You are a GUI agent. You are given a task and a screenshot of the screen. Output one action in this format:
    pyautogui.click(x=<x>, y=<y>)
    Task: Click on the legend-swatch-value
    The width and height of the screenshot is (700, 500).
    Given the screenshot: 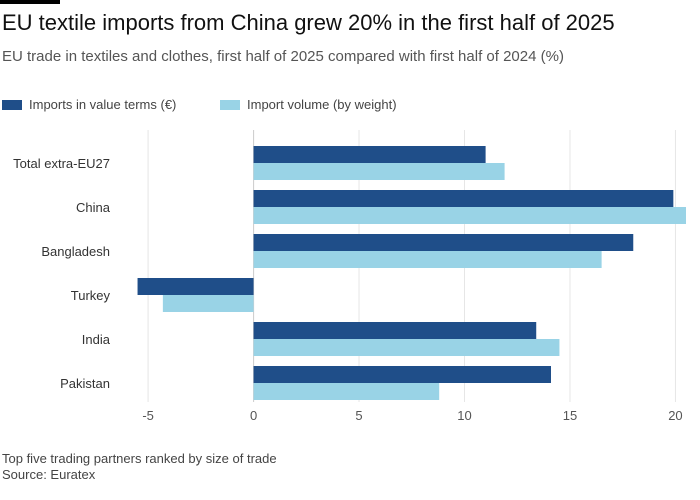 What is the action you would take?
    pyautogui.click(x=12, y=105)
    